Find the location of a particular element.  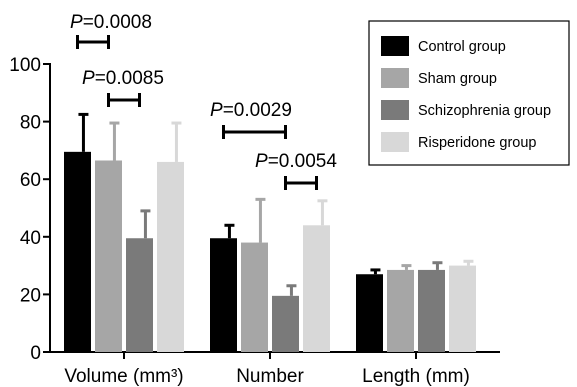

p-value-label: P=0.0054 is located at coordinates (296, 161).